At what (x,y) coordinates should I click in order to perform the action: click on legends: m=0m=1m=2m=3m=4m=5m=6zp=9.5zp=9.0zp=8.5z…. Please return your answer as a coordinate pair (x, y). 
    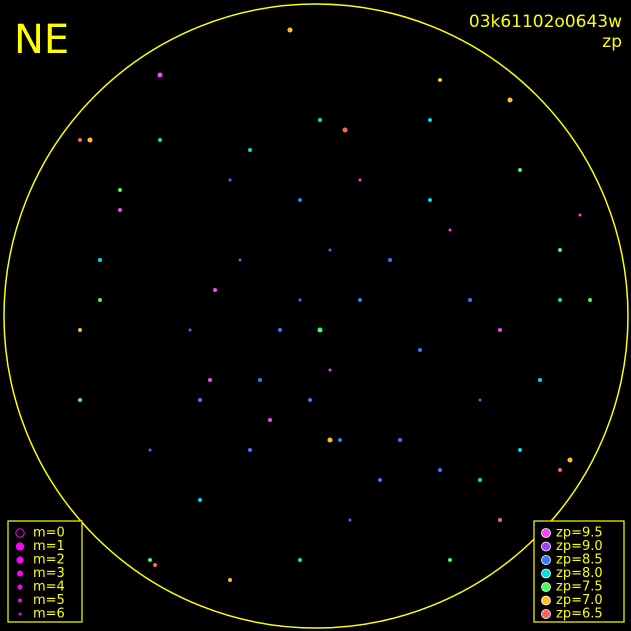
    Looking at the image, I should click on (309, 574).